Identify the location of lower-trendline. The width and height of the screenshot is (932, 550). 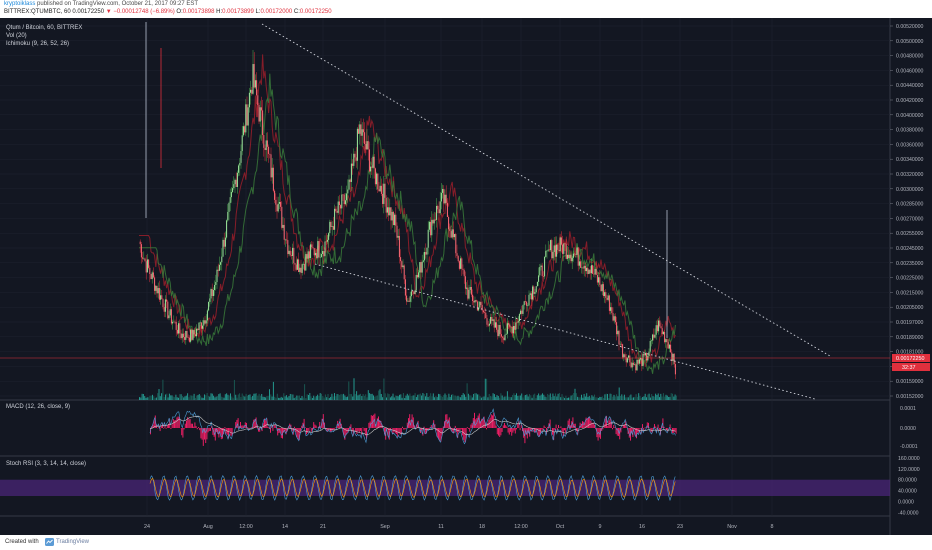
(565, 331).